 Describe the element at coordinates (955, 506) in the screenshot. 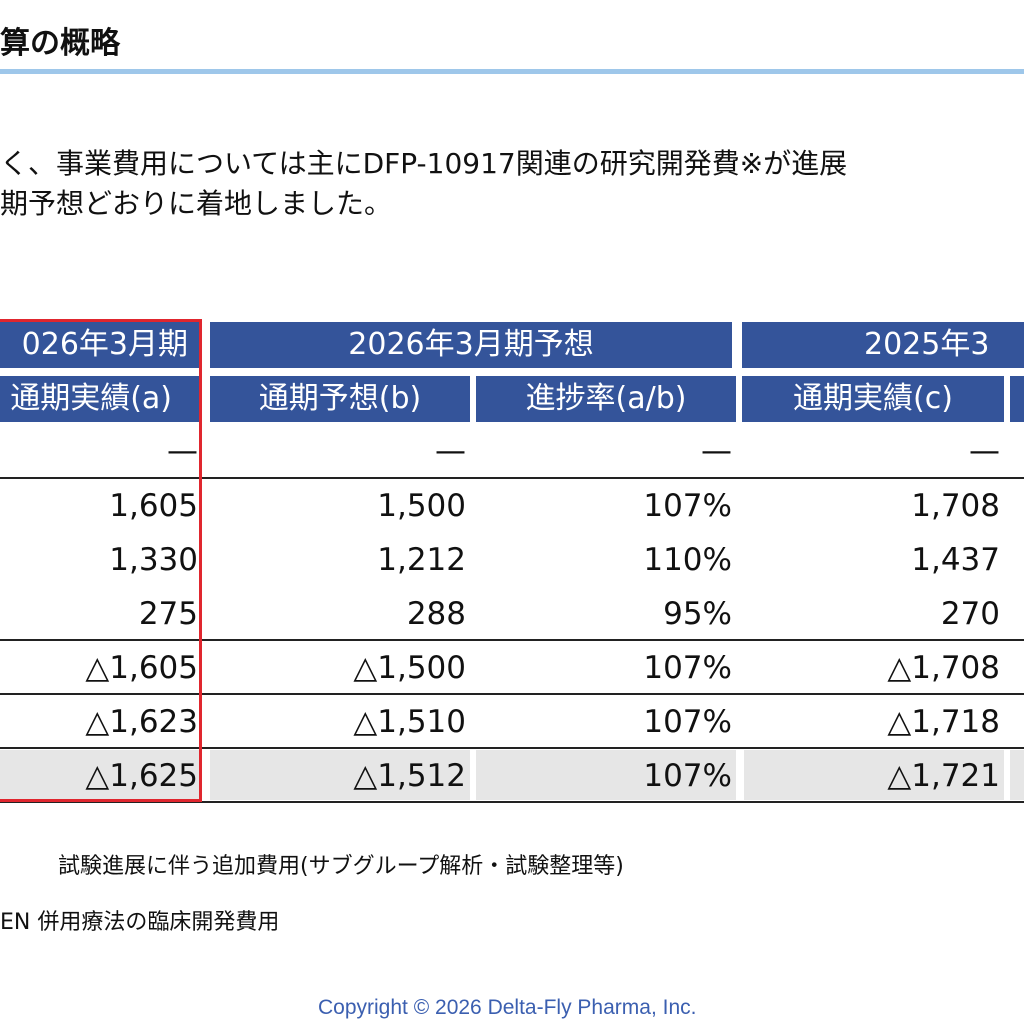

I see `cell-actual-c: 1,708` at that location.